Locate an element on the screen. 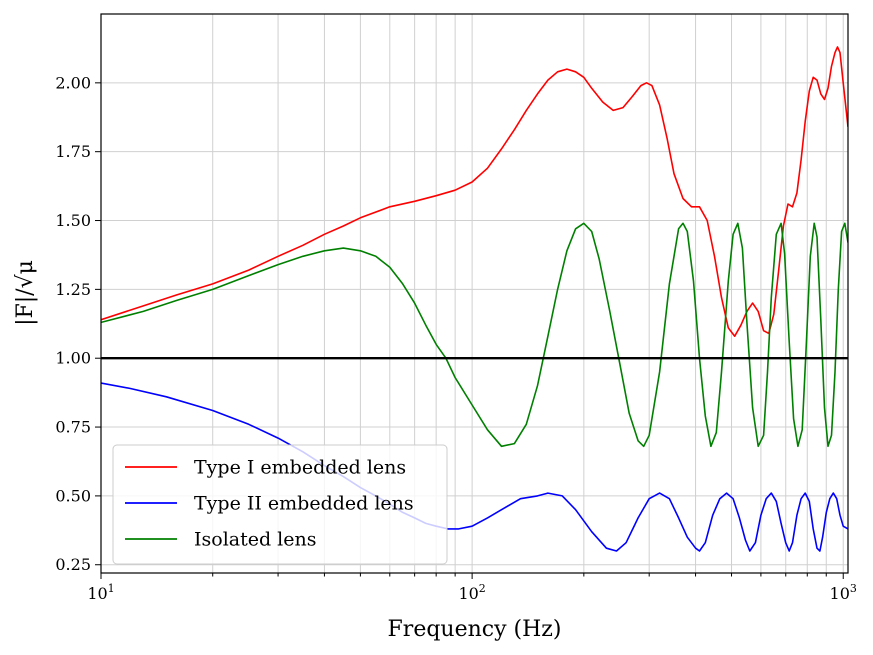  legend-label-2: Type II embedded lens is located at coordinates (304, 504).